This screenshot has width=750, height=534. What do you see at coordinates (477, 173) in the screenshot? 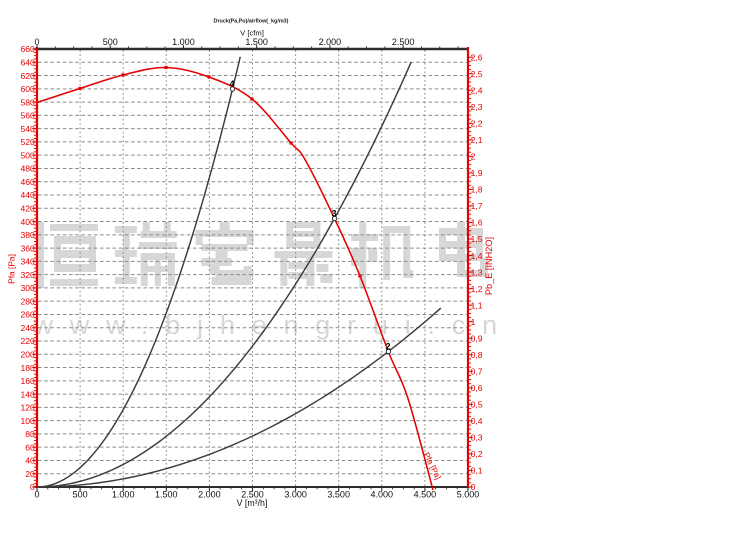
I see `svg-text: 1,9` at bounding box center [477, 173].